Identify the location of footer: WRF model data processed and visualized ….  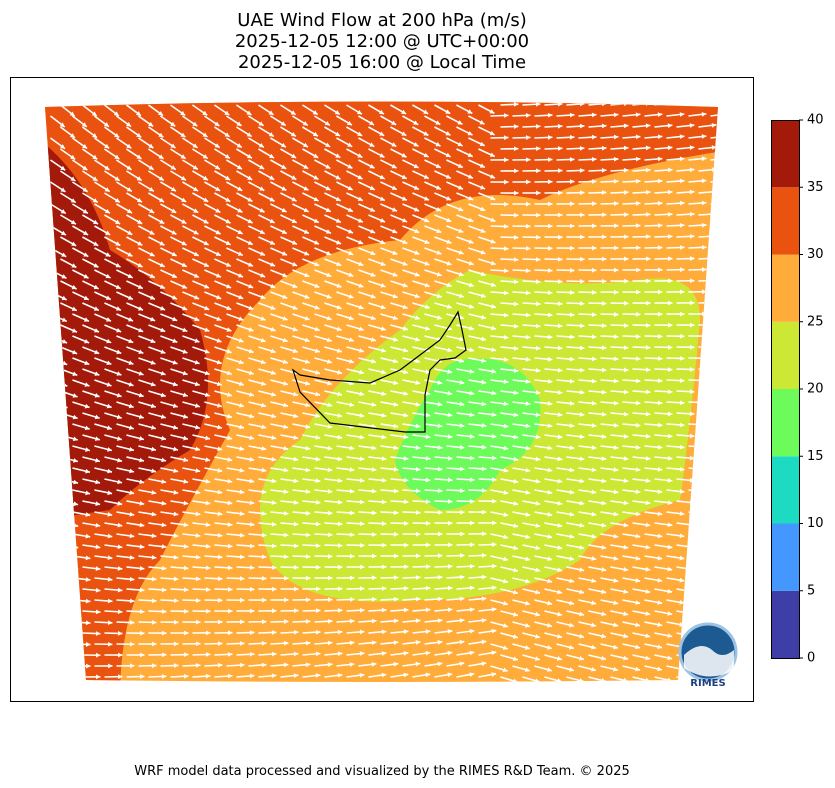
(382, 771).